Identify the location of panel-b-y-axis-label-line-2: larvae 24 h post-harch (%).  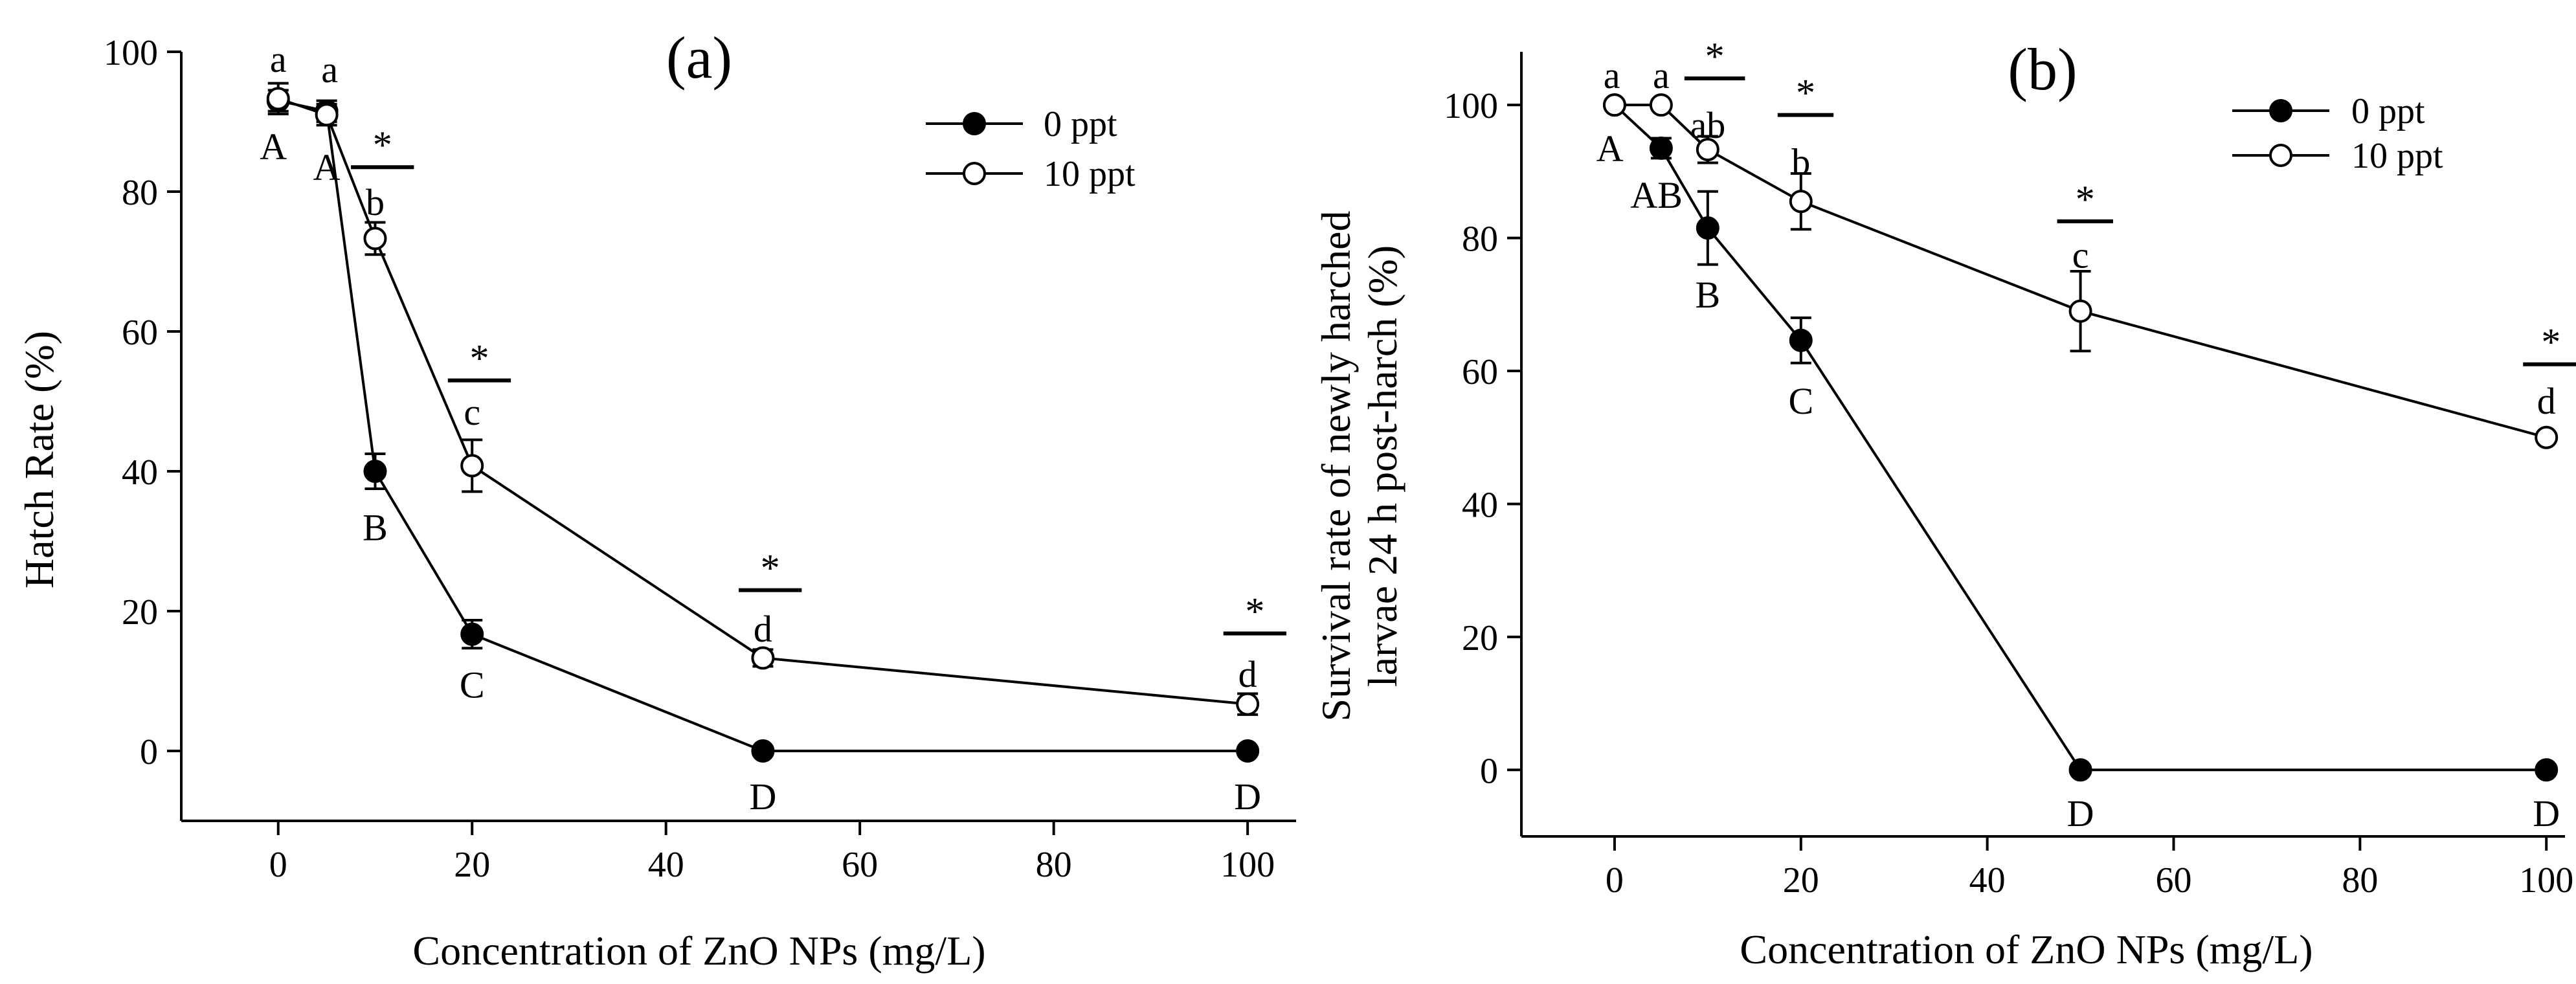
(1383, 466).